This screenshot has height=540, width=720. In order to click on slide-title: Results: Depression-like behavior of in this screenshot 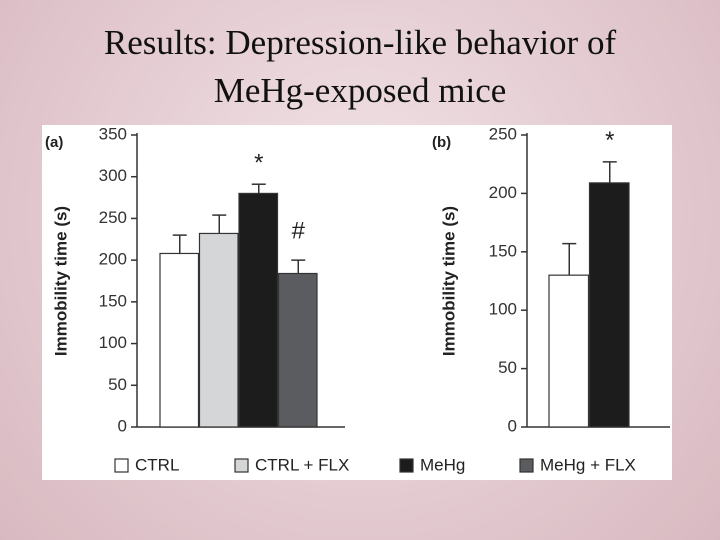, I will do `click(360, 42)`.